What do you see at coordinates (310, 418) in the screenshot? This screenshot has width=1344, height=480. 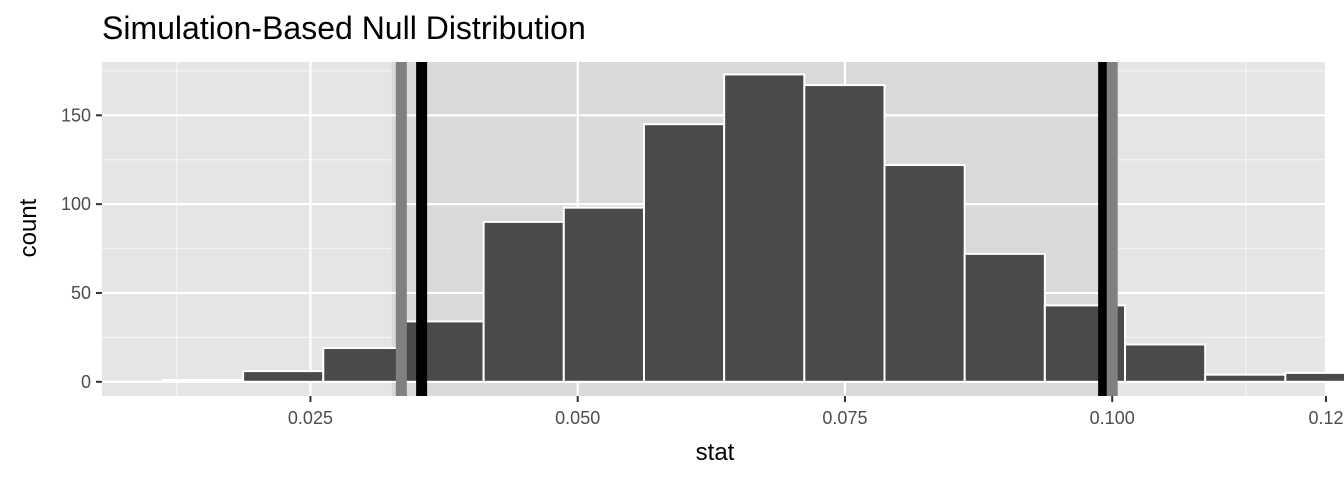 I see `x-tick-label: 0.025` at bounding box center [310, 418].